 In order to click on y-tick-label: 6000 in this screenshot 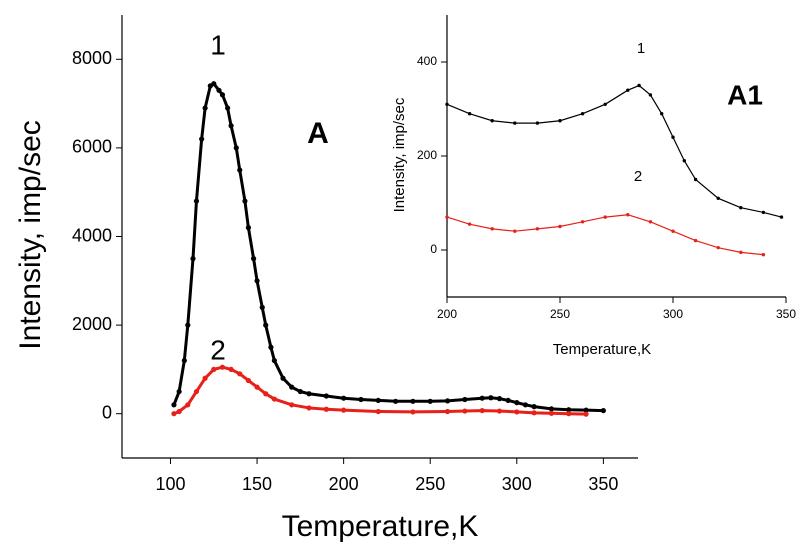, I will do `click(92, 147)`.